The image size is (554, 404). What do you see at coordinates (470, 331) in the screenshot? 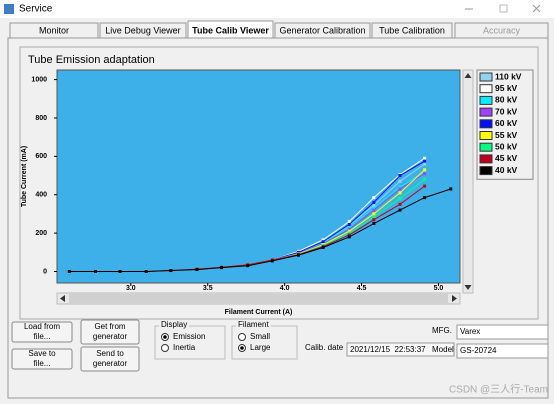
I see `mfg-value: Varex` at bounding box center [470, 331].